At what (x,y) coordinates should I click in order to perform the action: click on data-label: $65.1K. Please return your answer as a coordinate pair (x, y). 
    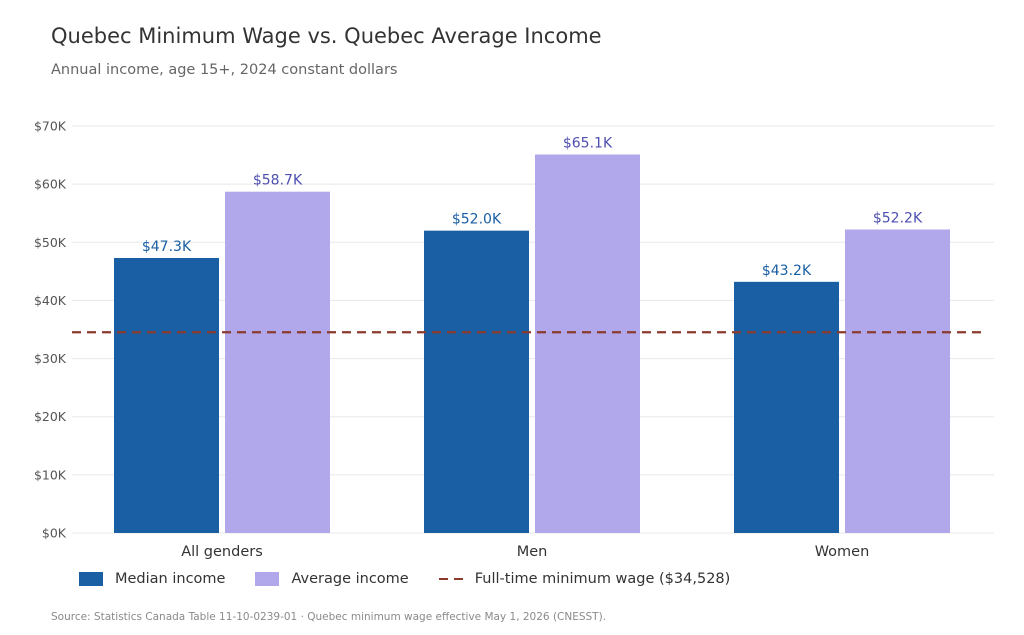
    Looking at the image, I should click on (588, 143).